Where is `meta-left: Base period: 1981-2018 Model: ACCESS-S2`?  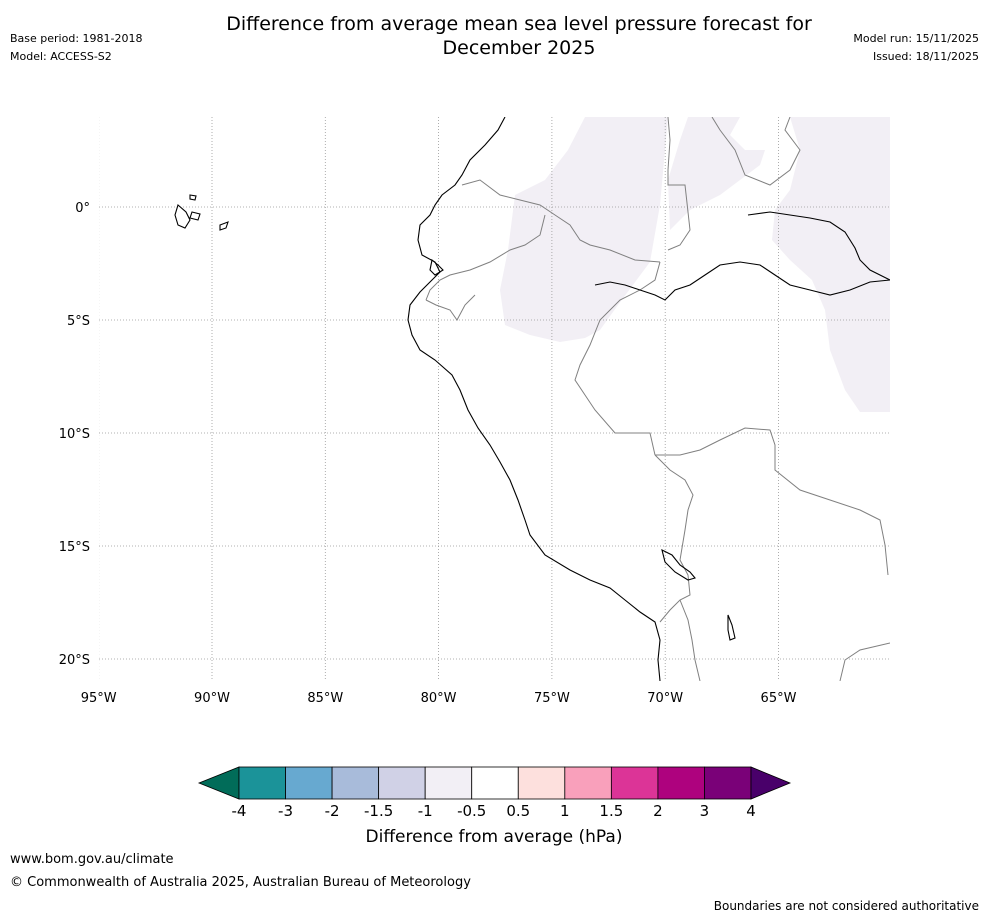 meta-left: Base period: 1981-2018 Model: ACCESS-S2 is located at coordinates (76, 48).